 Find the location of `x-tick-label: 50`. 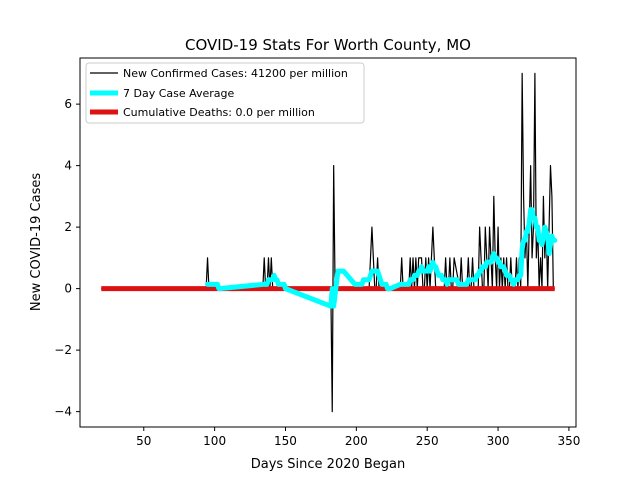

x-tick-label: 50 is located at coordinates (143, 441).